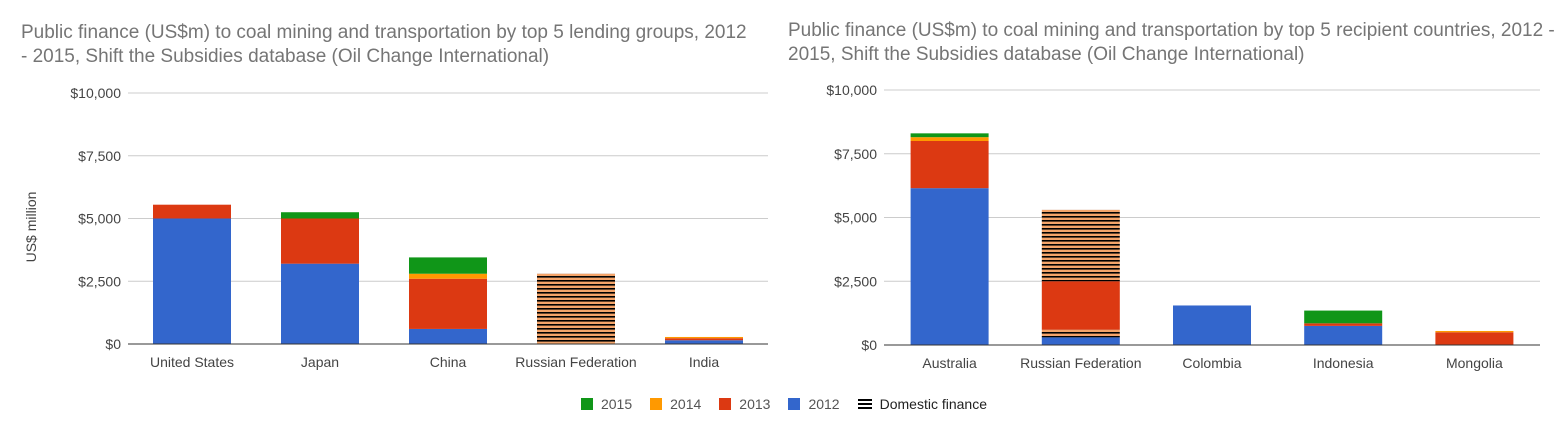 The image size is (1568, 426). Describe the element at coordinates (448, 265) in the screenshot. I see `bar-china-2015` at that location.